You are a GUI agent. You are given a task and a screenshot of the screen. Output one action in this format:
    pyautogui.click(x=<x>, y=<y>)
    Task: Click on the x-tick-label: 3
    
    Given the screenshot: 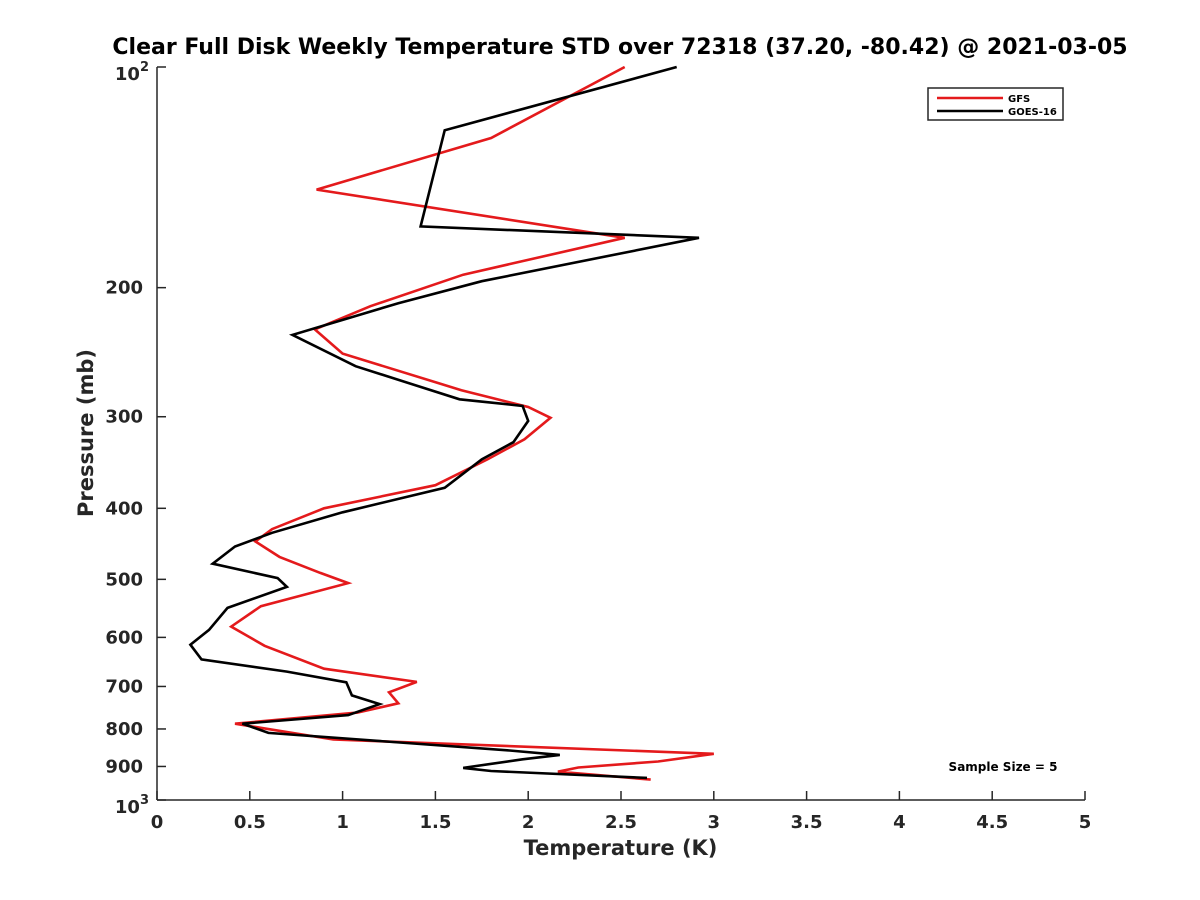 What is the action you would take?
    pyautogui.click(x=714, y=822)
    